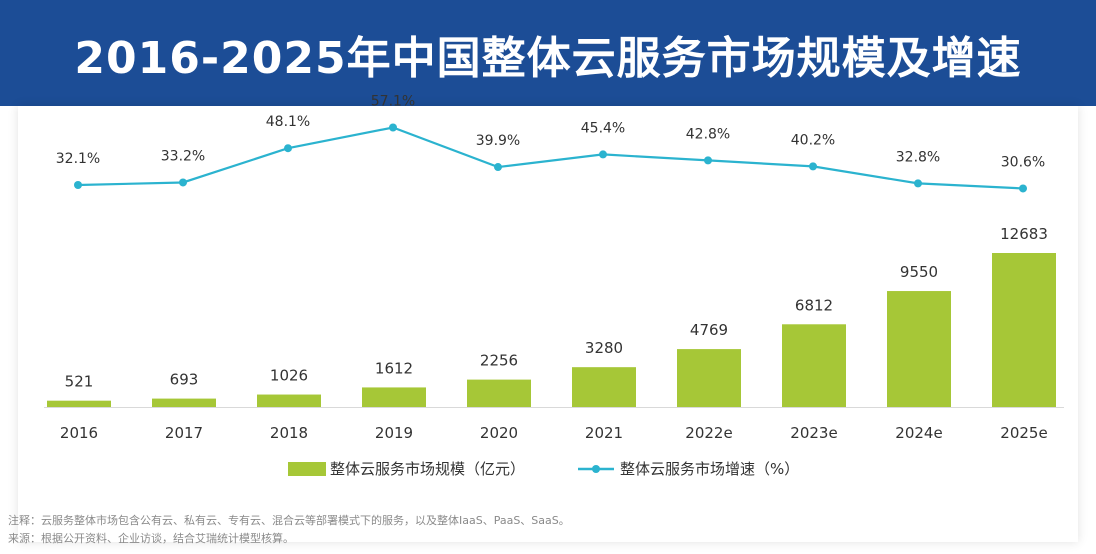 The width and height of the screenshot is (1096, 554). What do you see at coordinates (79, 382) in the screenshot?
I see `bar-value-label-2016: 521` at bounding box center [79, 382].